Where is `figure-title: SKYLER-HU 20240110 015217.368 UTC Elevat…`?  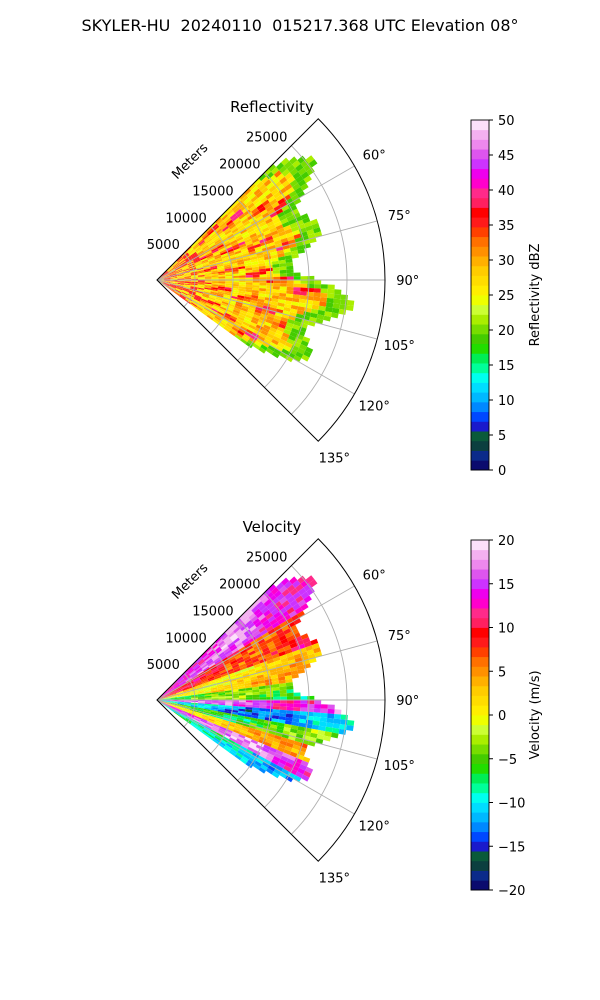
figure-title: SKYLER-HU 20240110 015217.368 UTC Elevat… is located at coordinates (300, 25).